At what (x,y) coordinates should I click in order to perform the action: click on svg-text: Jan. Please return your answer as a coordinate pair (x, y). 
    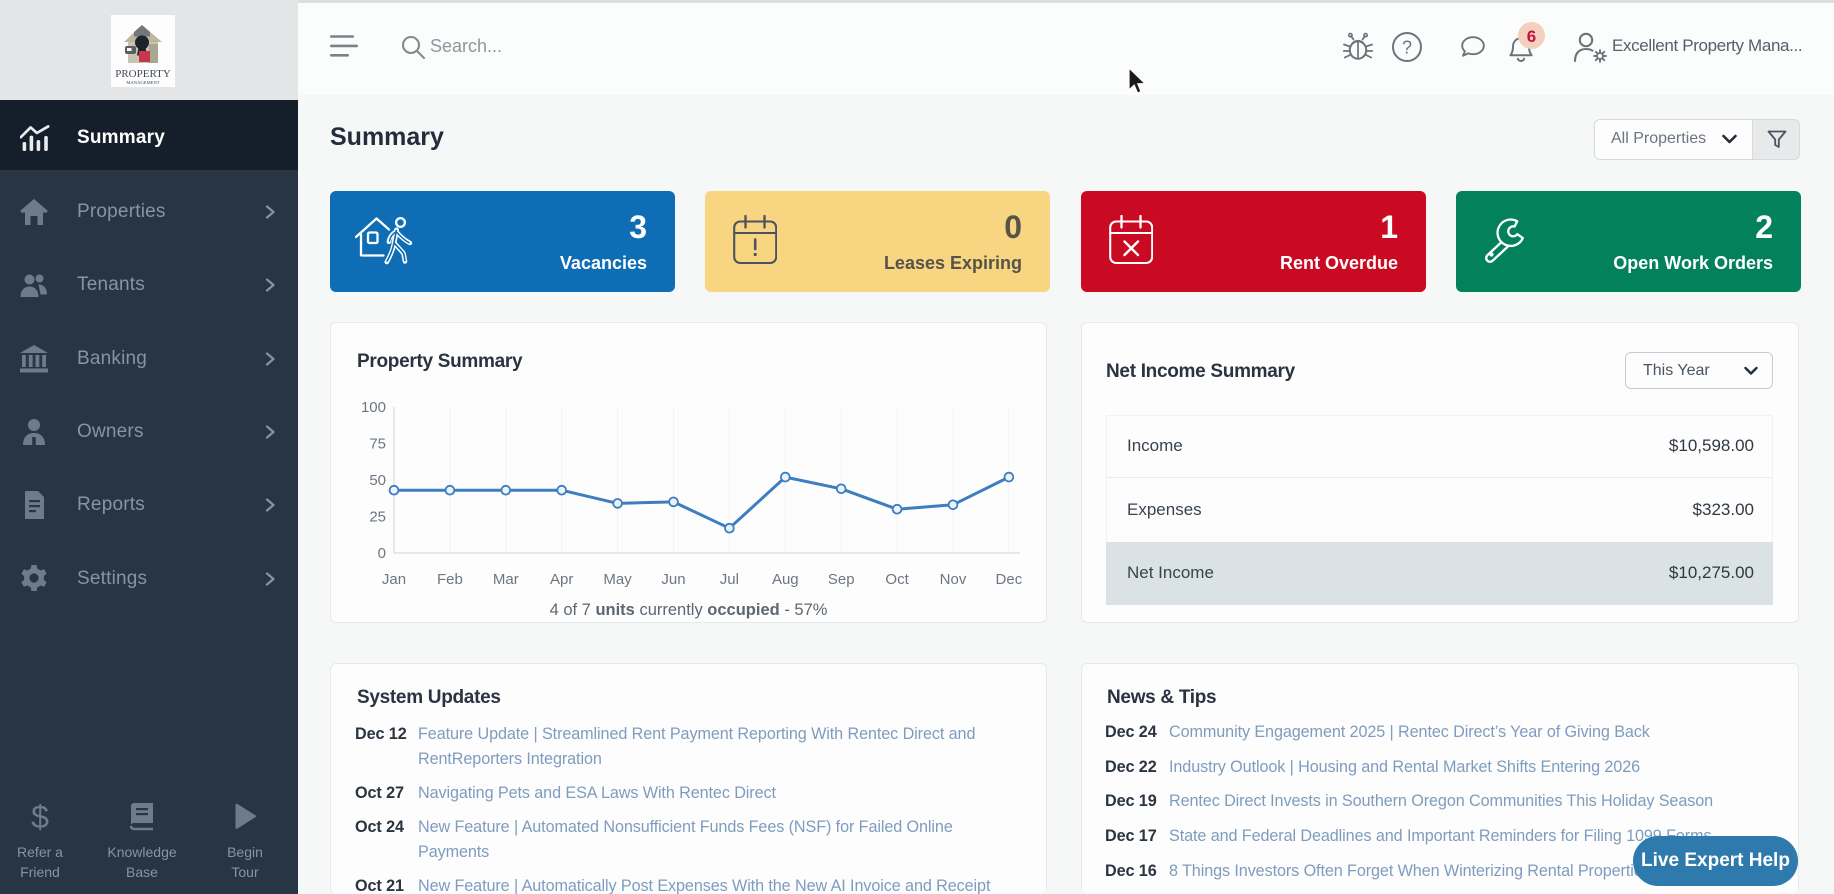
    Looking at the image, I should click on (394, 579).